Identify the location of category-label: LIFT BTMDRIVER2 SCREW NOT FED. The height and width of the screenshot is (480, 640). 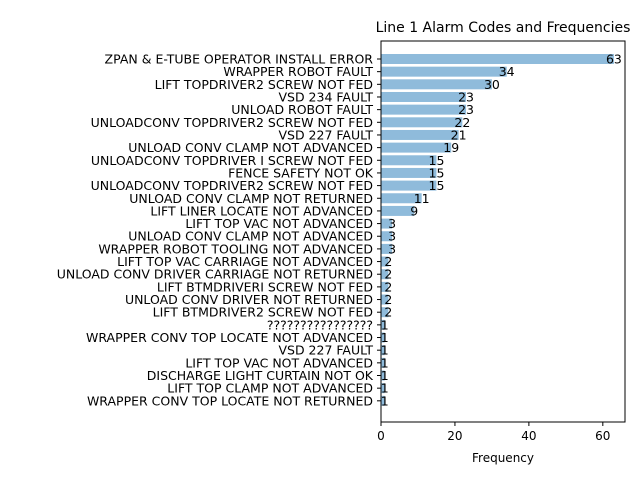
(263, 312).